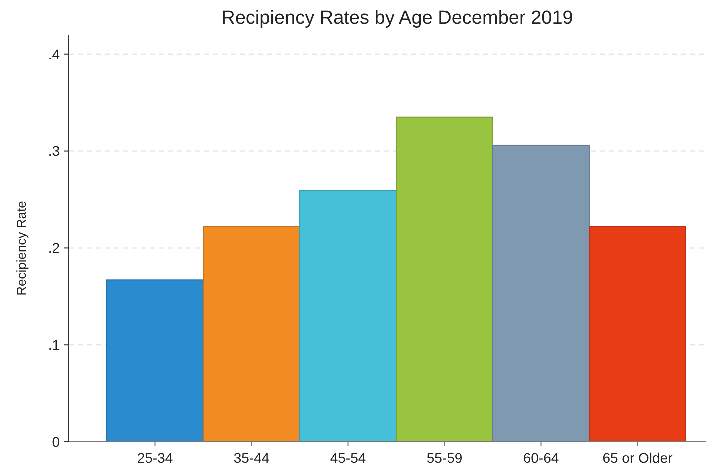  Describe the element at coordinates (155, 458) in the screenshot. I see `x-tick-label: 25-34` at that location.